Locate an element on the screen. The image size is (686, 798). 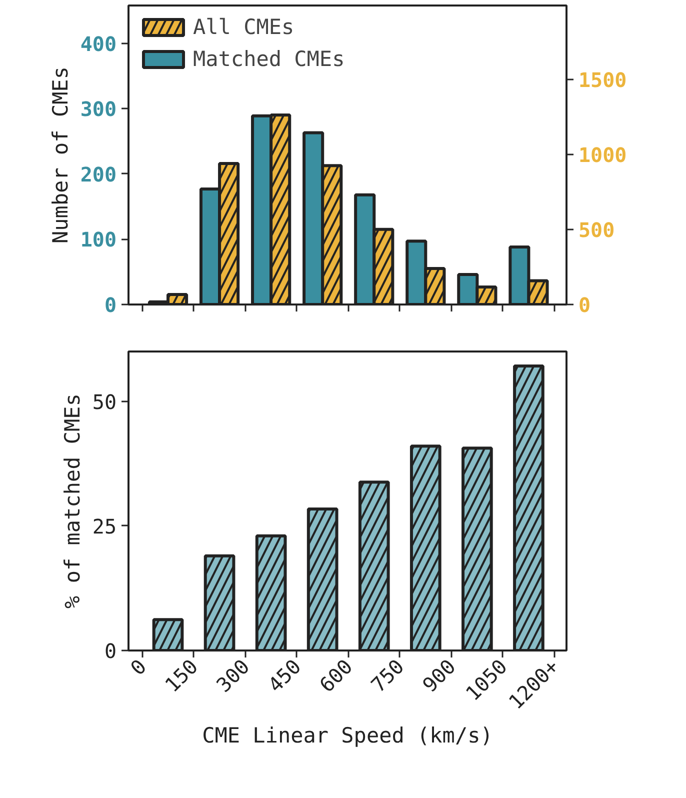
y-tick-label: 400 is located at coordinates (98, 44).